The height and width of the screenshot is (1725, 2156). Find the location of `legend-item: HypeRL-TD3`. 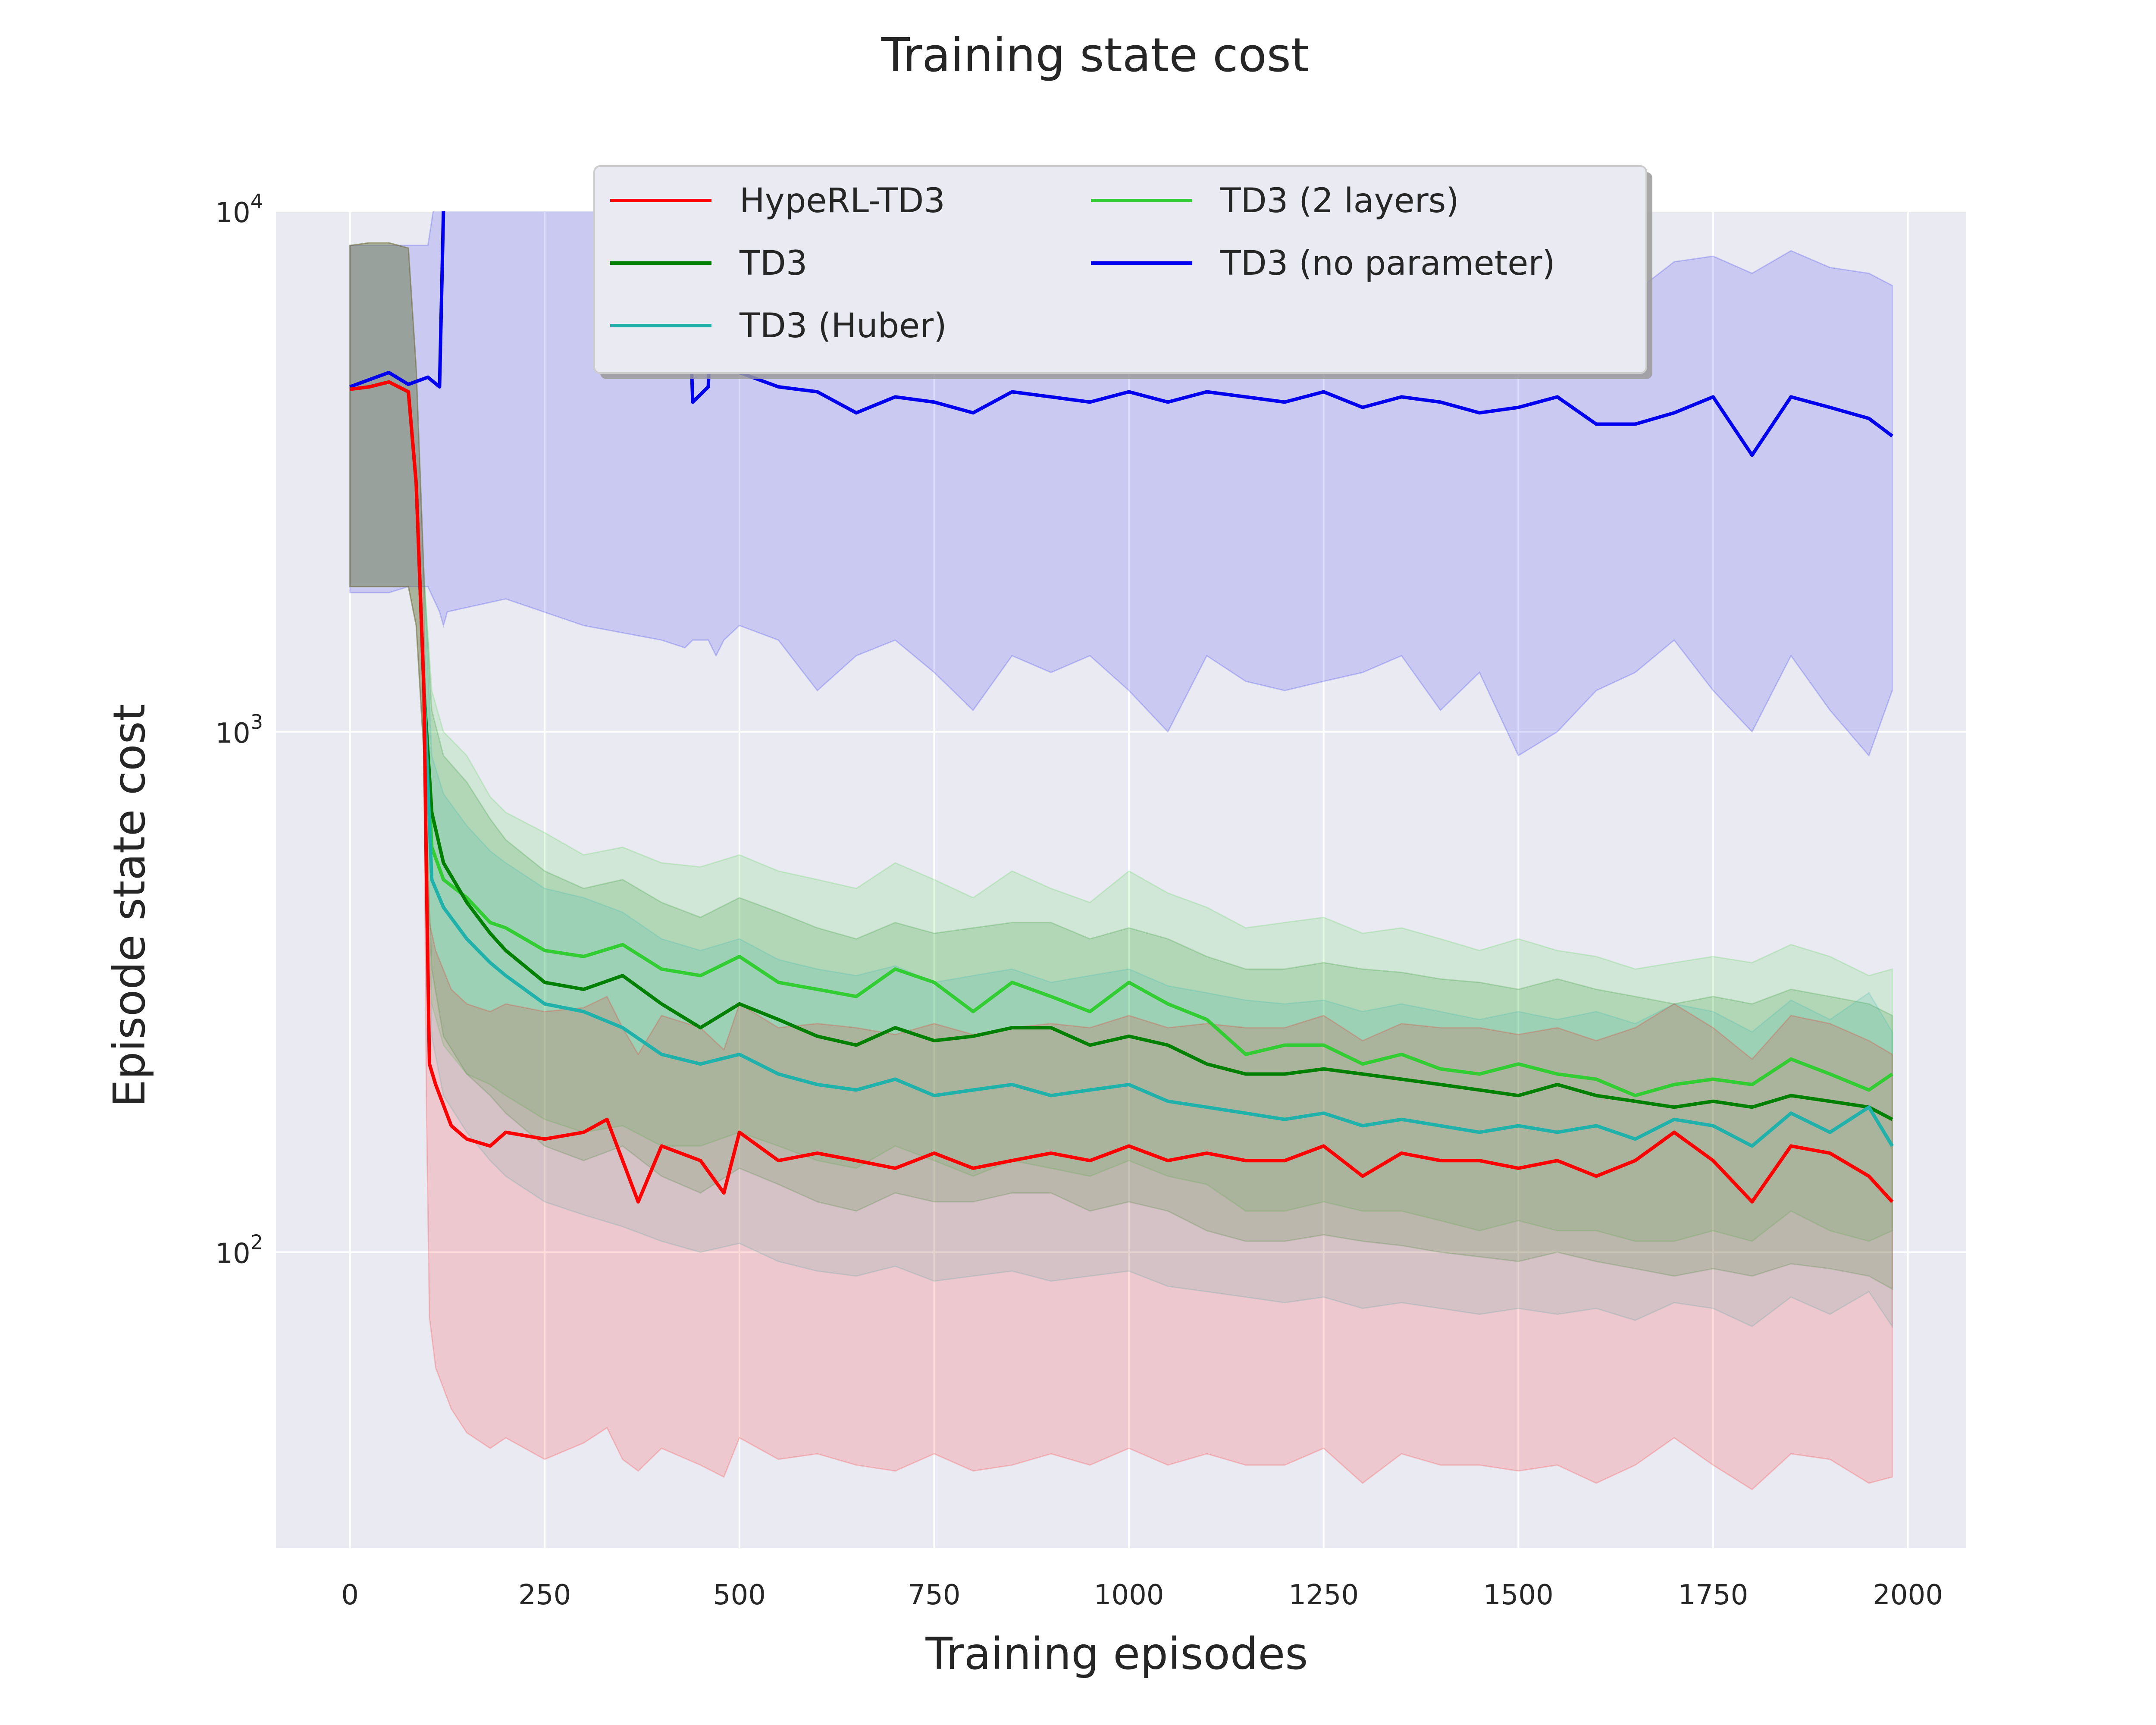

legend-item: HypeRL-TD3 is located at coordinates (777, 201).